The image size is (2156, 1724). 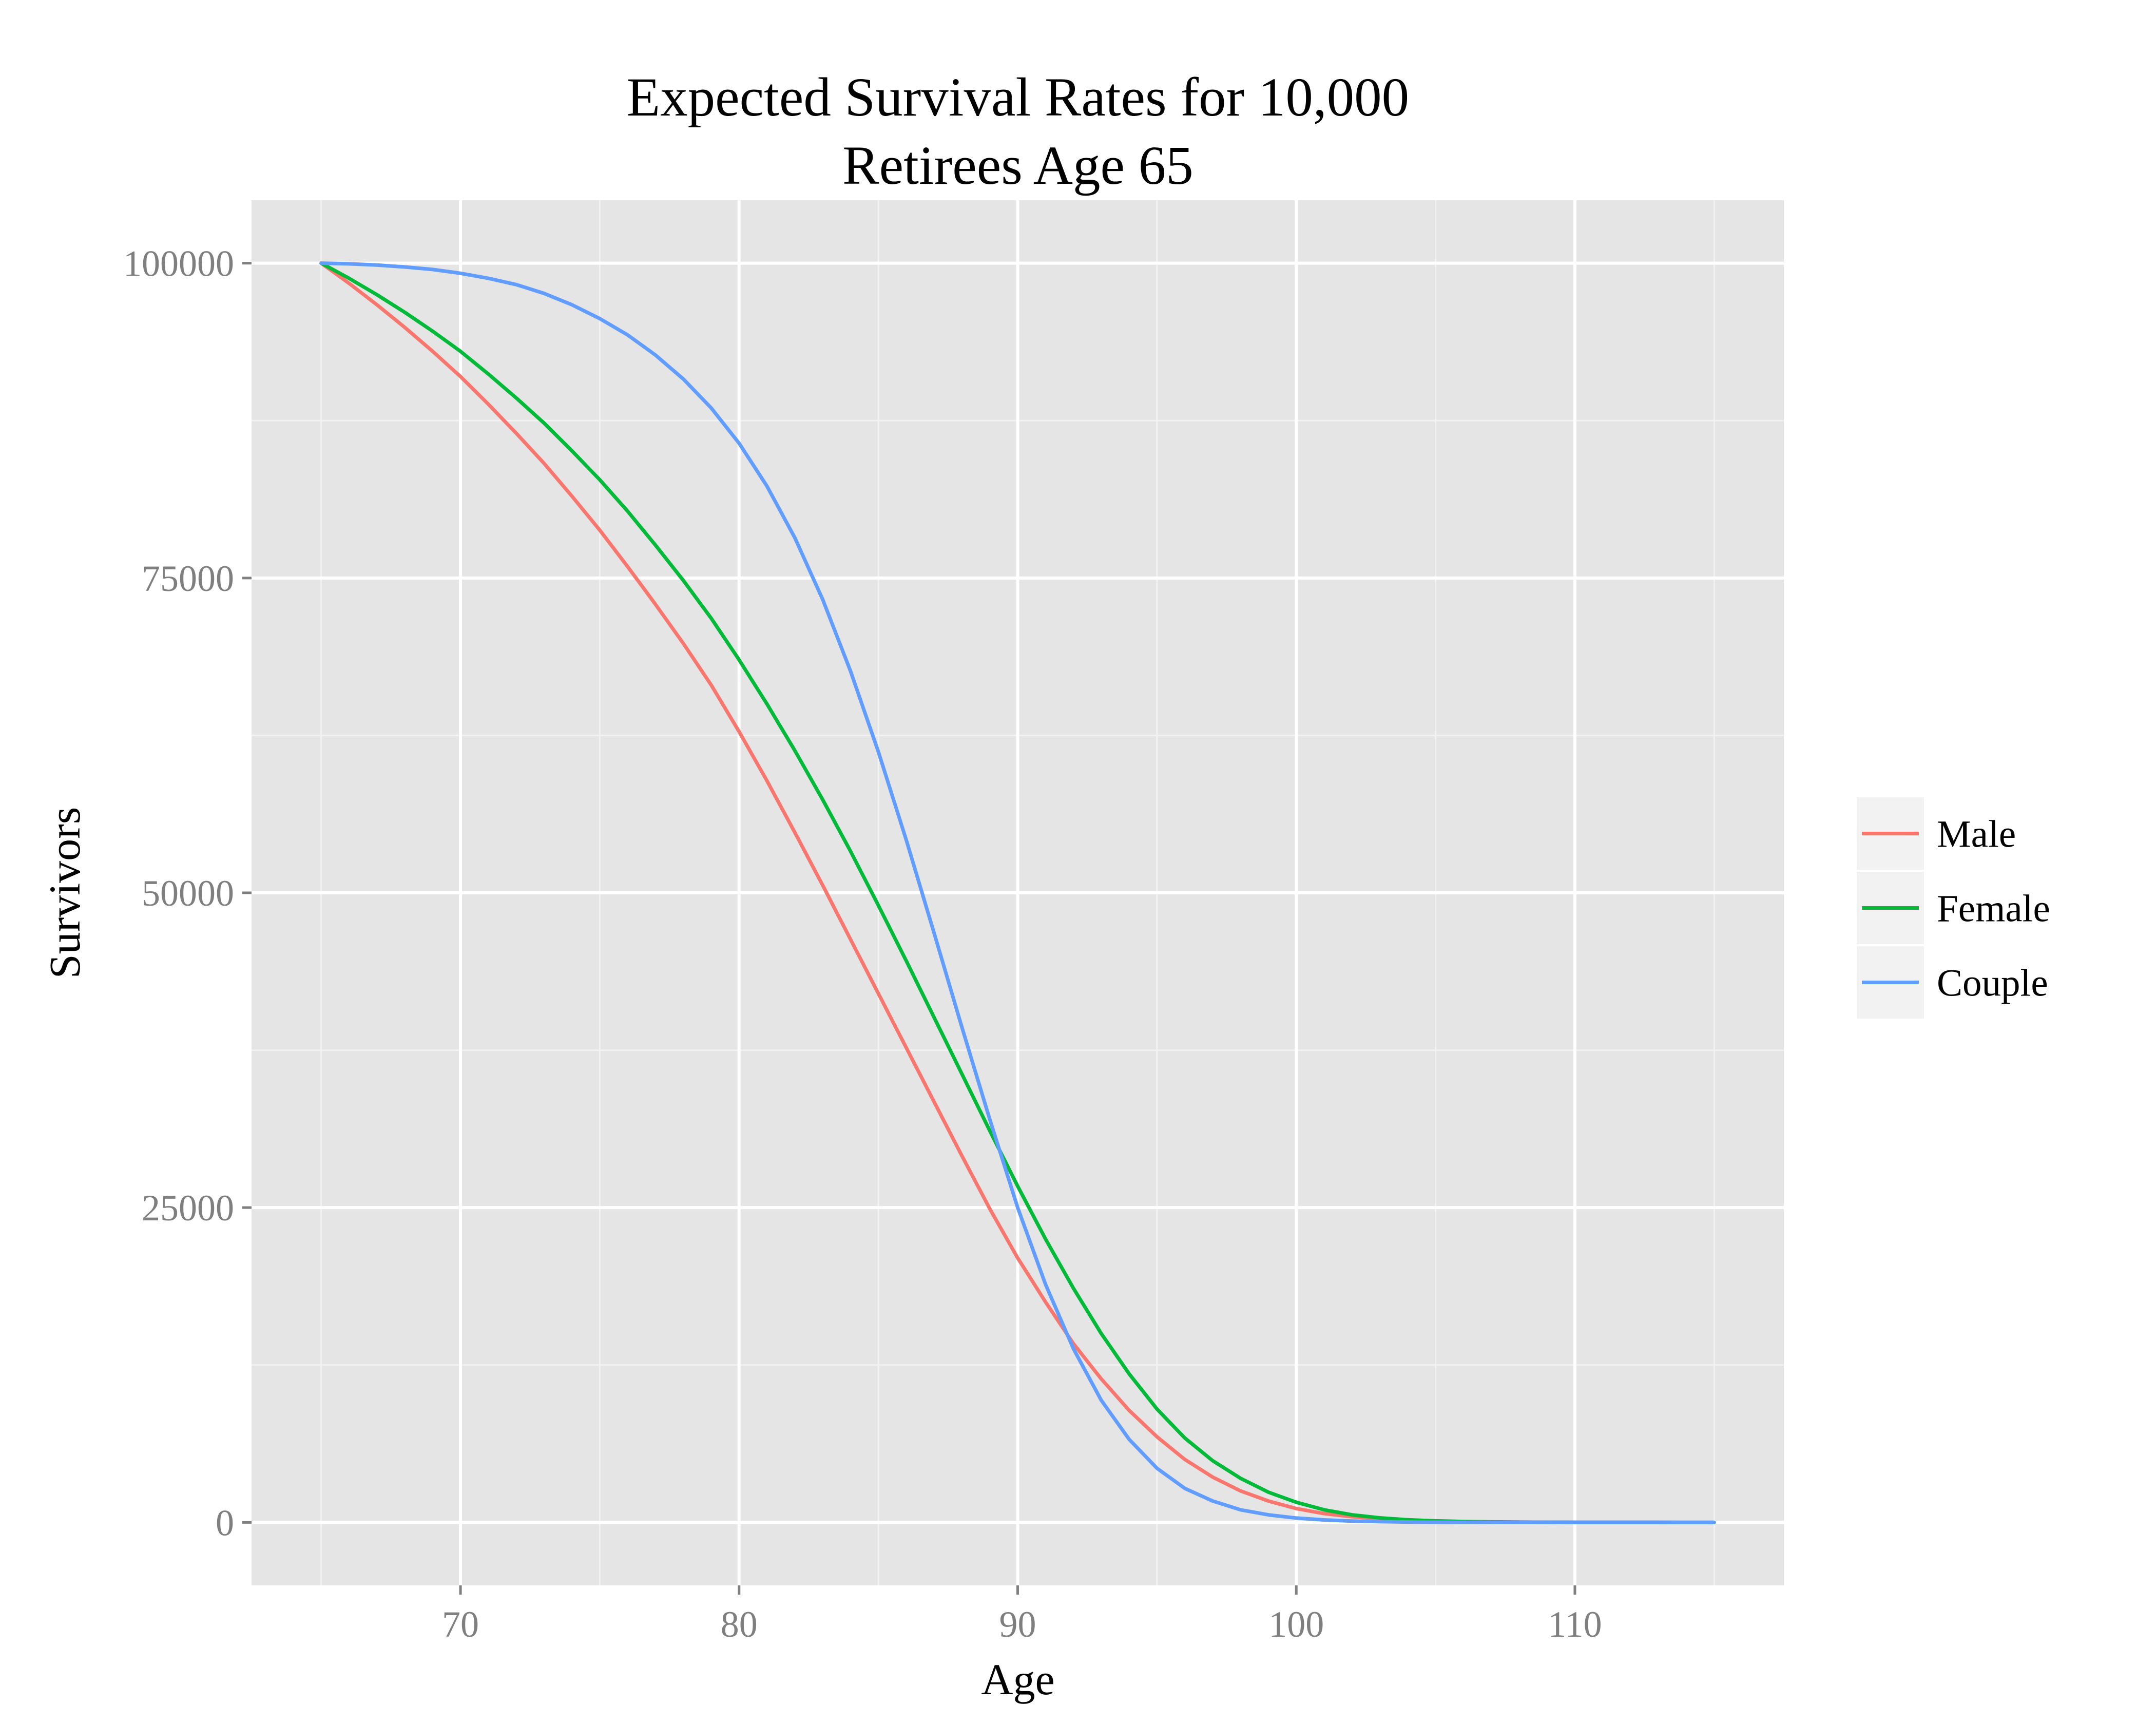 What do you see at coordinates (225, 1522) in the screenshot?
I see `y-tick-label: 0` at bounding box center [225, 1522].